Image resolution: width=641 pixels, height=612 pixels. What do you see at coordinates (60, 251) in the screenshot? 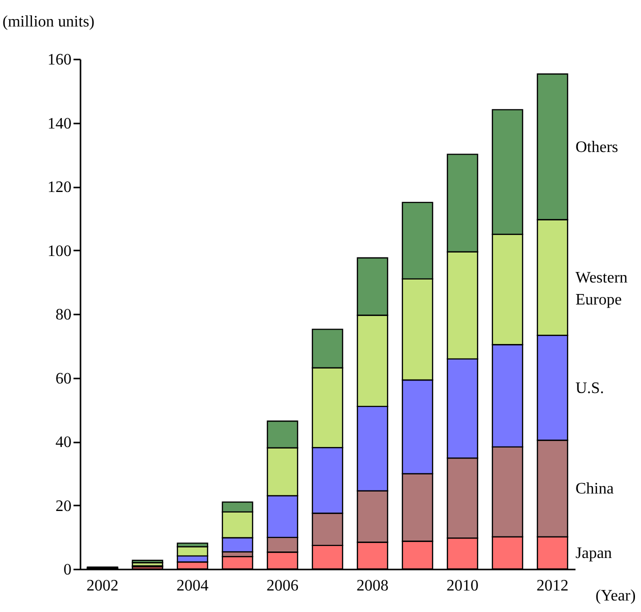
I see `y-tick-label: 100` at bounding box center [60, 251].